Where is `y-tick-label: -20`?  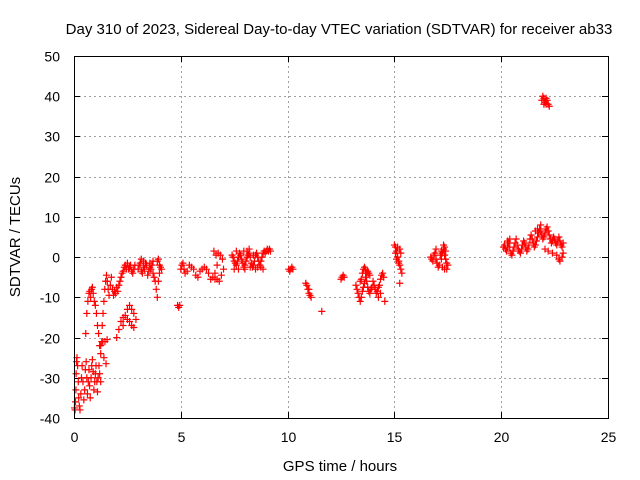
y-tick-label: -20 is located at coordinates (50, 339).